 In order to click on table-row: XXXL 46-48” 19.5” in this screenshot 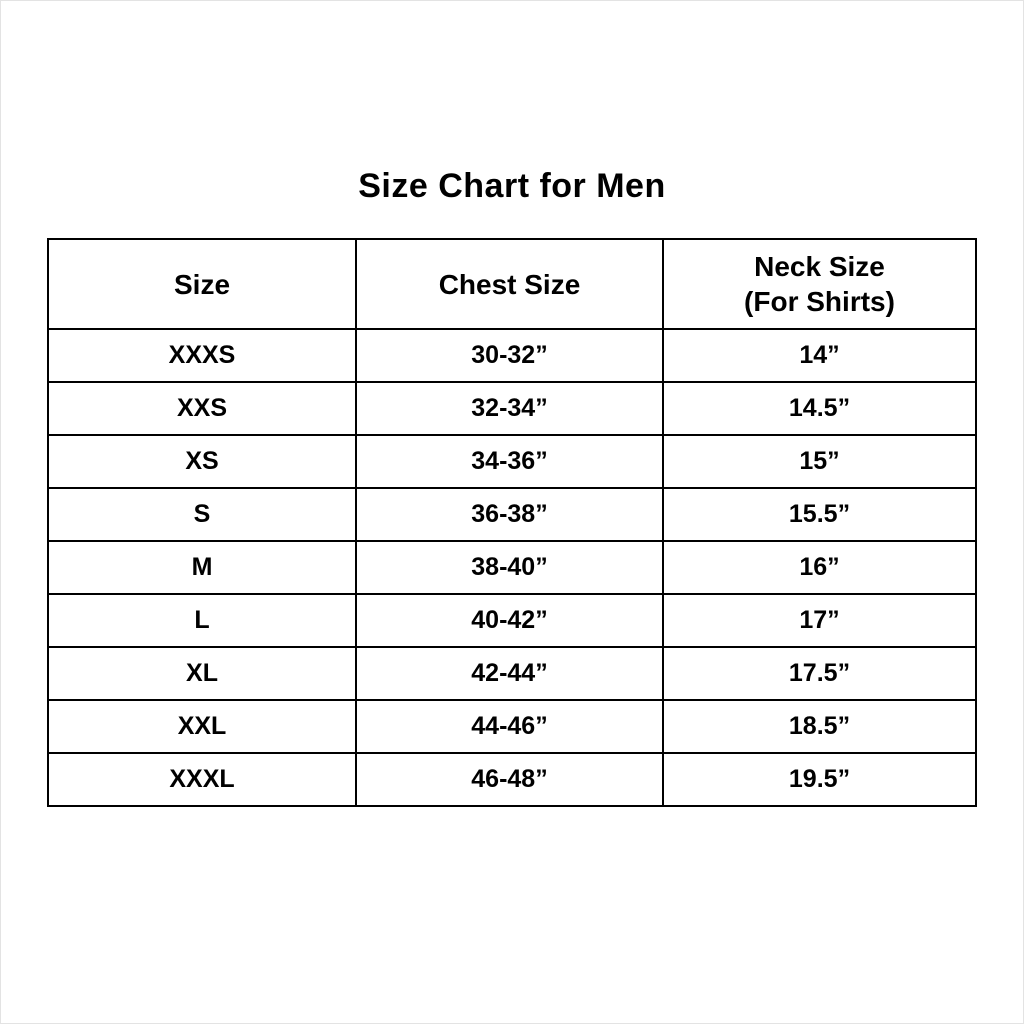, I will do `click(512, 779)`.